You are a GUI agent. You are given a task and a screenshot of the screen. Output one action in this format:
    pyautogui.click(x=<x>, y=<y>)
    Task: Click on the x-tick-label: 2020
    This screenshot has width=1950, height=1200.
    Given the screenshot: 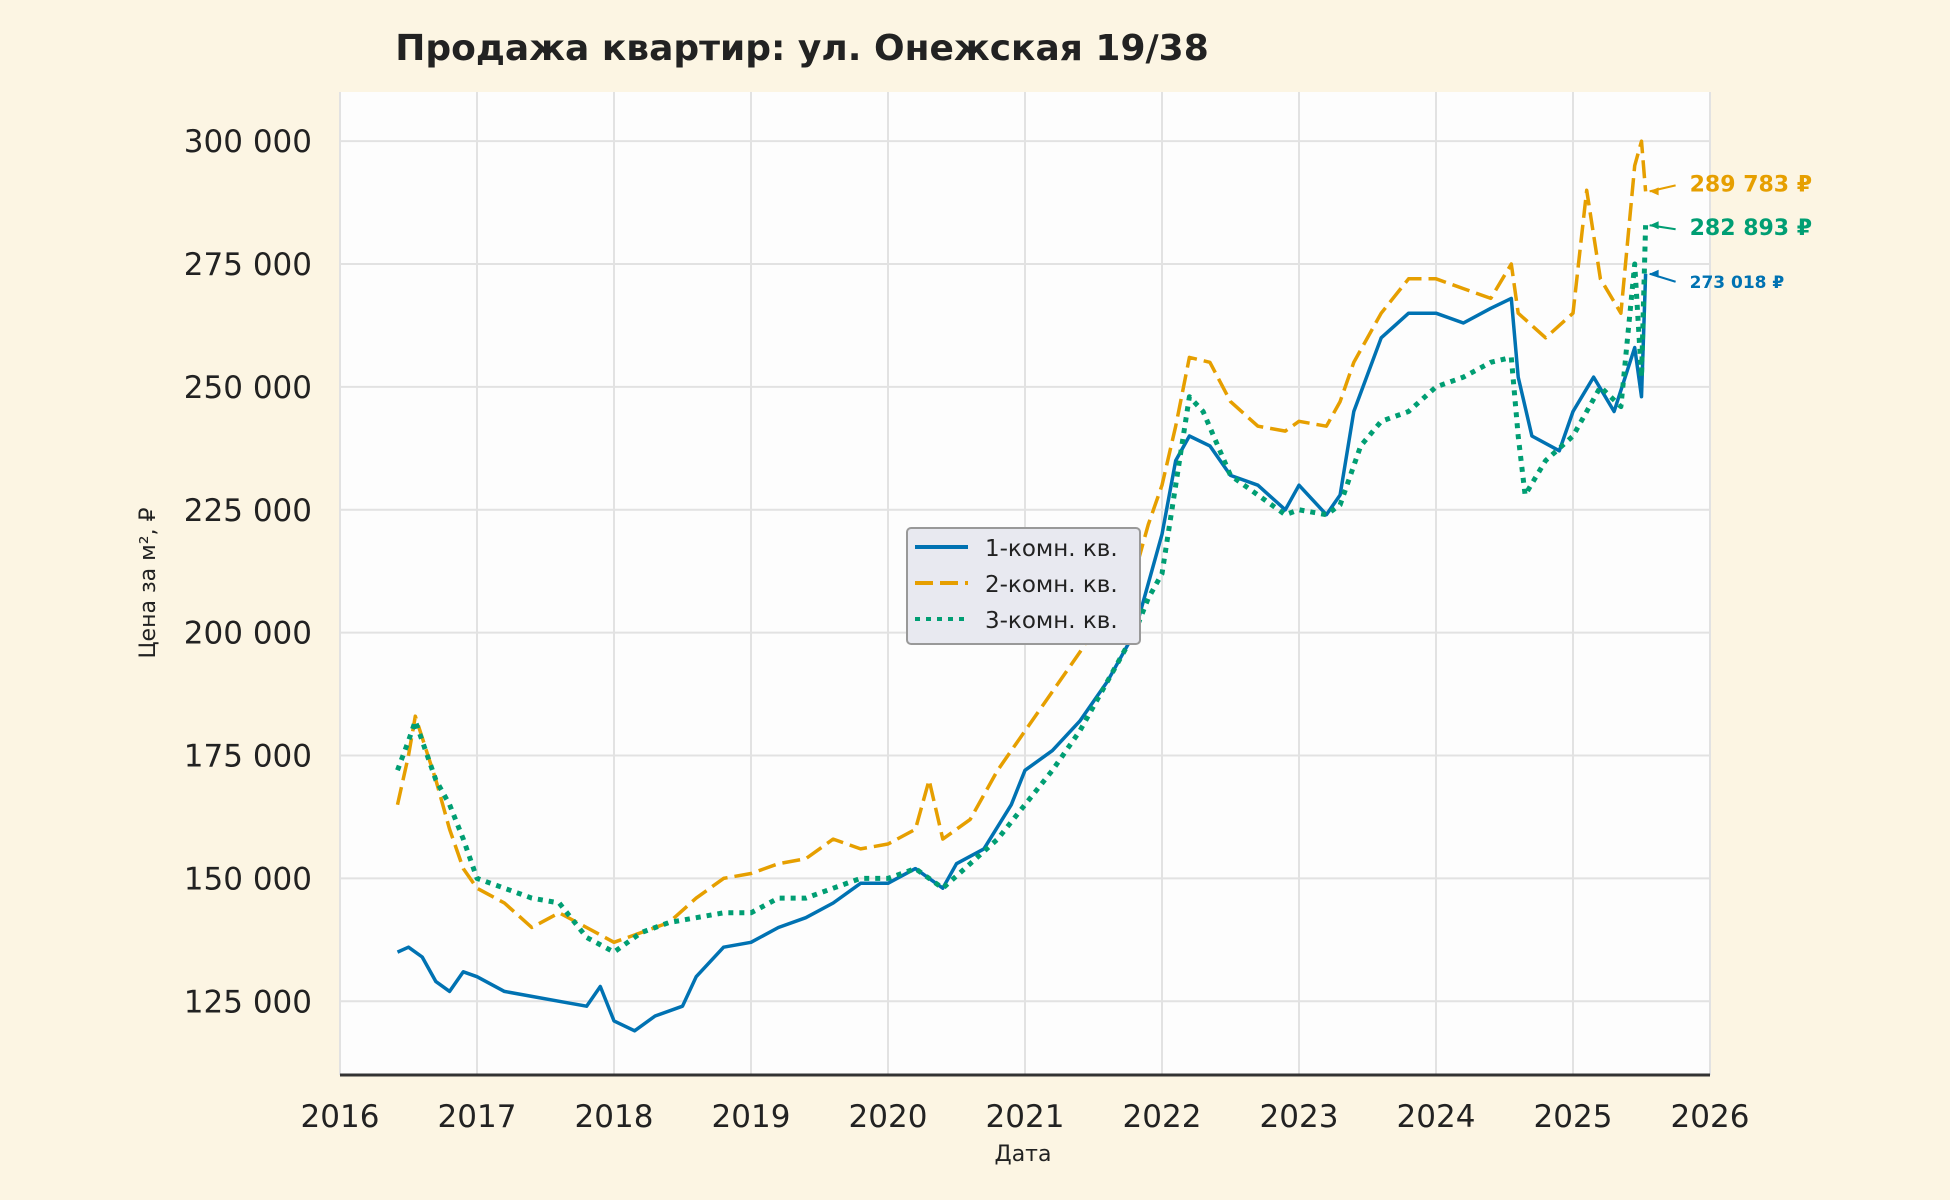 What is the action you would take?
    pyautogui.click(x=888, y=1117)
    